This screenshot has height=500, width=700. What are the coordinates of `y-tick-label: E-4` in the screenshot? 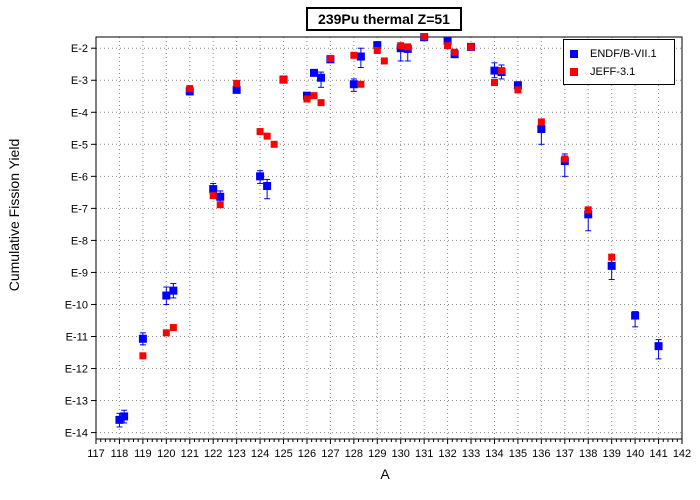 It's located at (79, 113).